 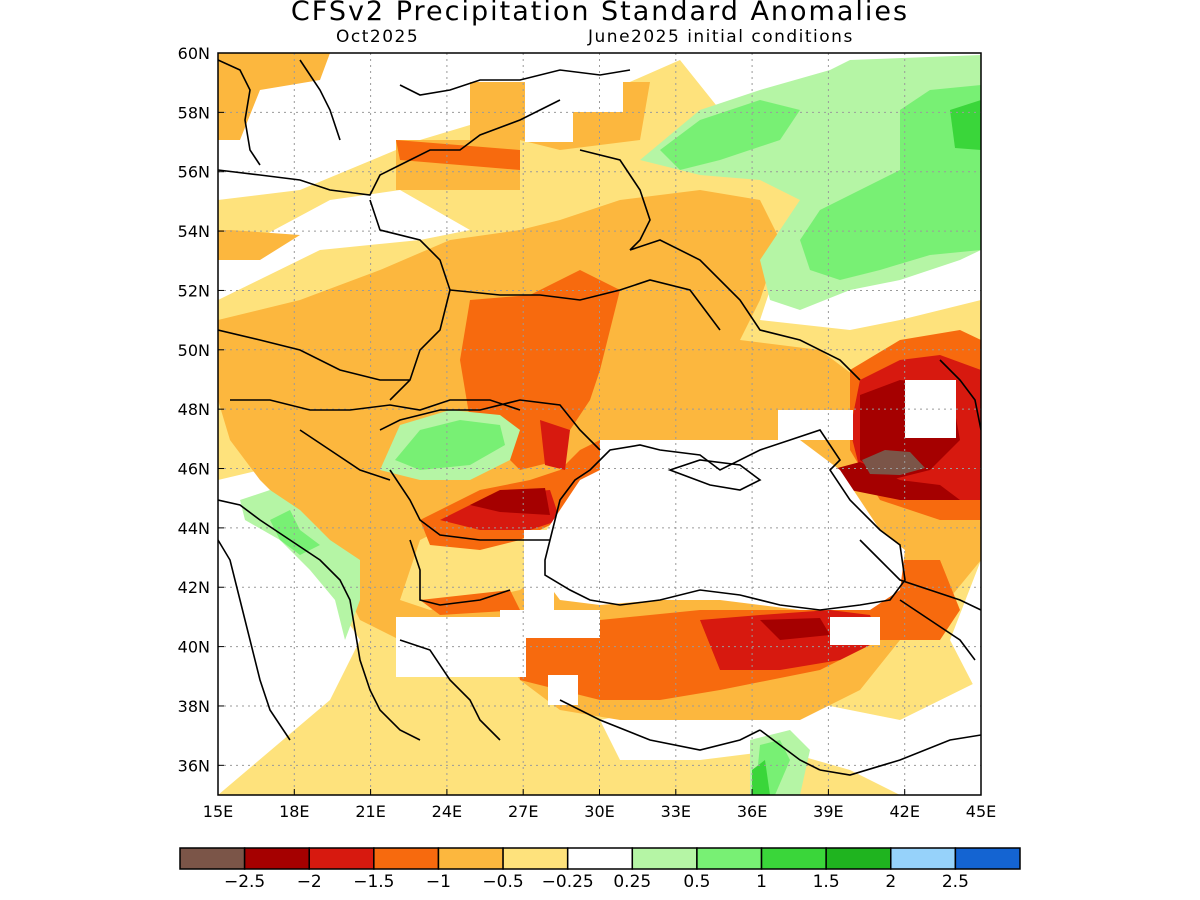 I want to click on colorbar-label: −1, so click(x=438, y=882).